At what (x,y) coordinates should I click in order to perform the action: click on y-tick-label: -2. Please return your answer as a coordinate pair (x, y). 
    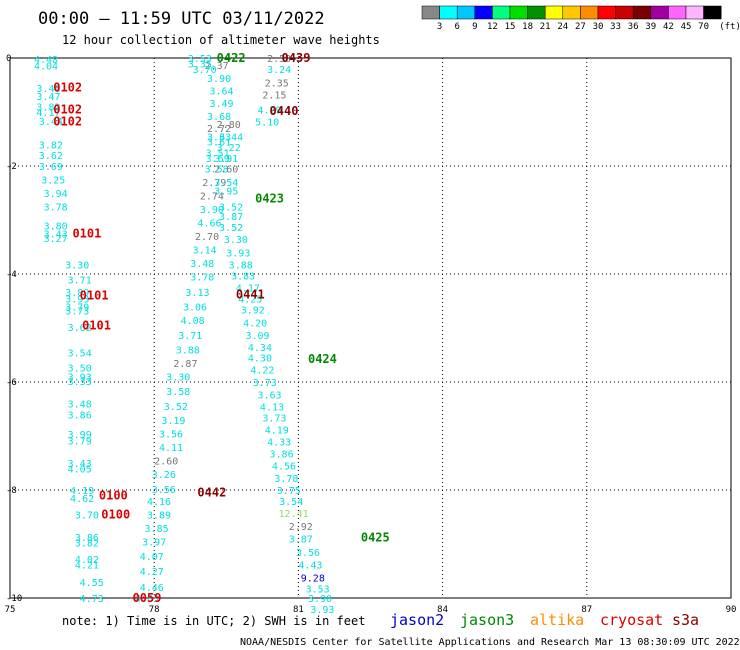
    Looking at the image, I should click on (11, 167).